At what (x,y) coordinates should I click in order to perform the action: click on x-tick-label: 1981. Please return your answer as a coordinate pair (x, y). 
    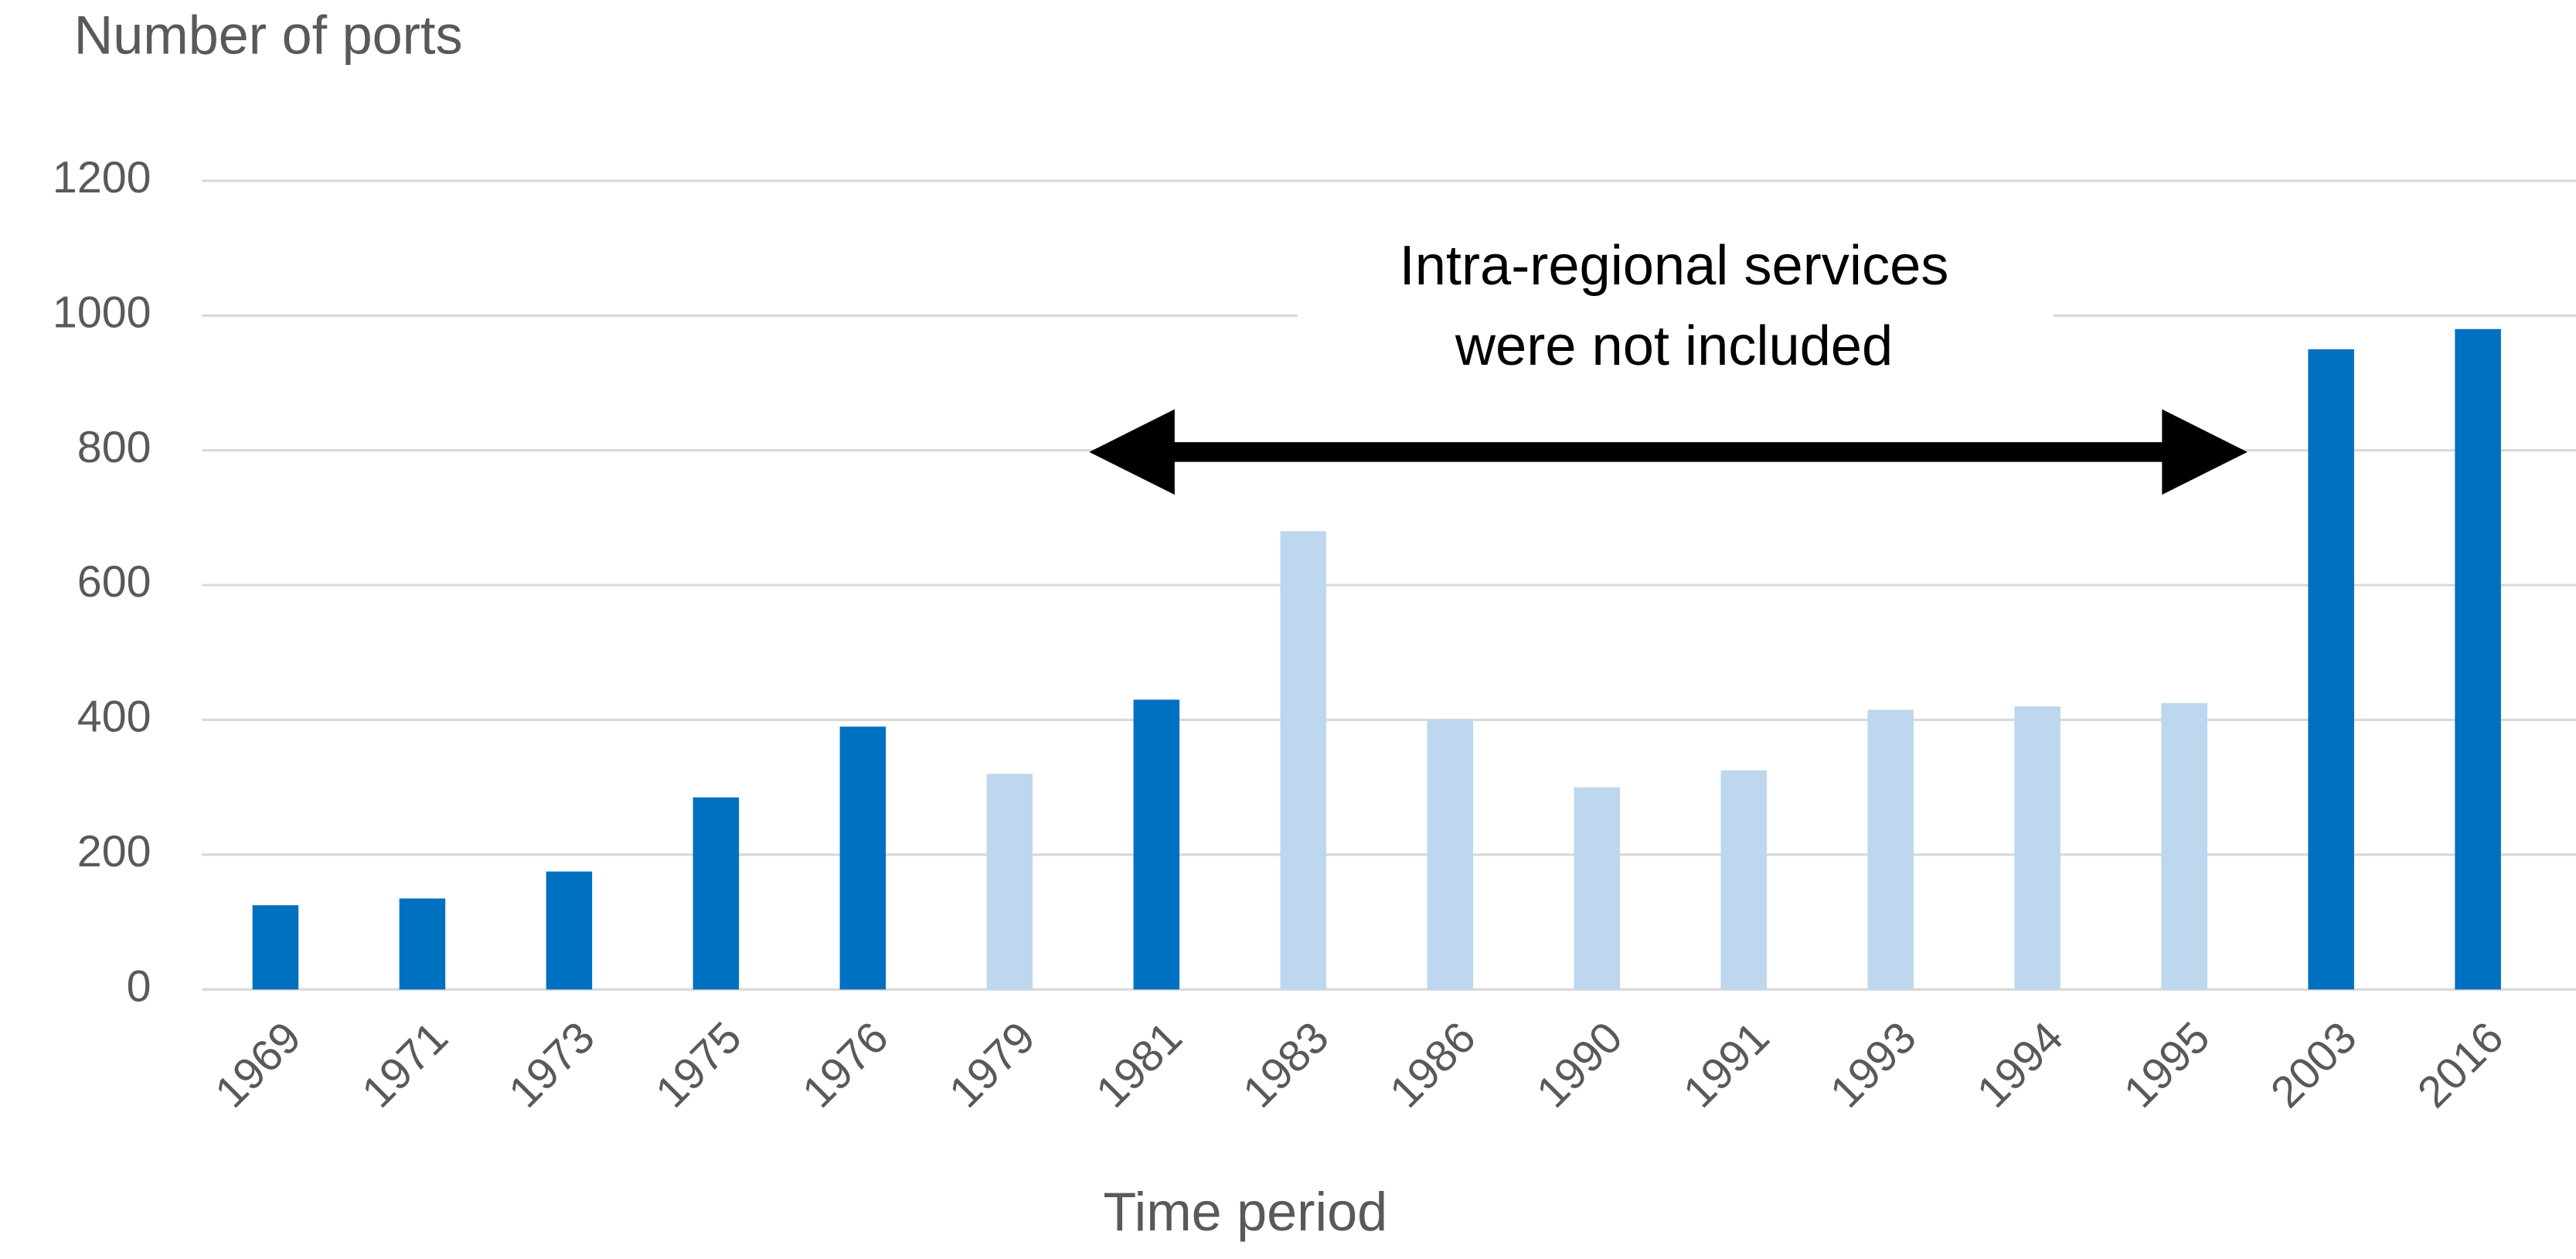
    Looking at the image, I should click on (1139, 1065).